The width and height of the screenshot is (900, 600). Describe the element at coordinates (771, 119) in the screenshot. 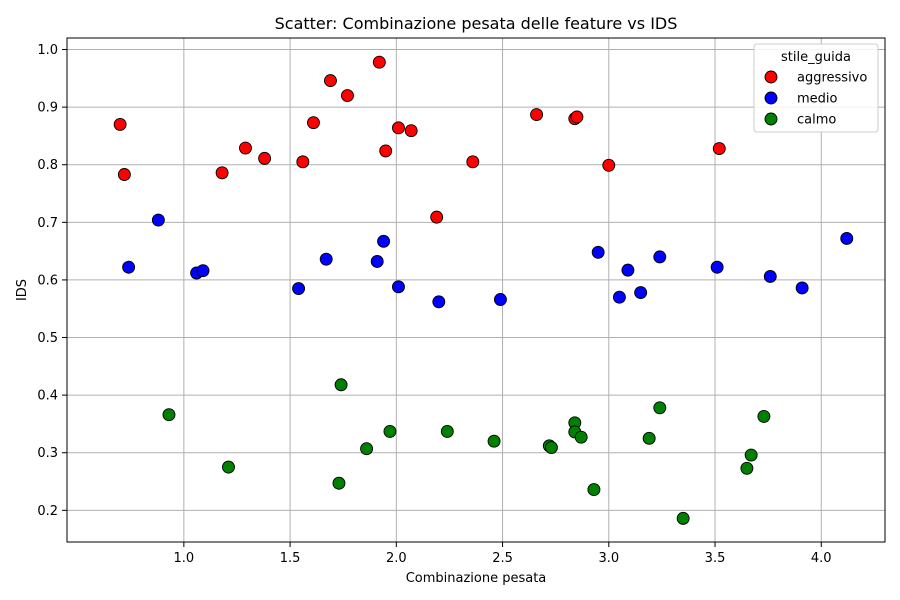

I see `legend-marker-calmo` at that location.